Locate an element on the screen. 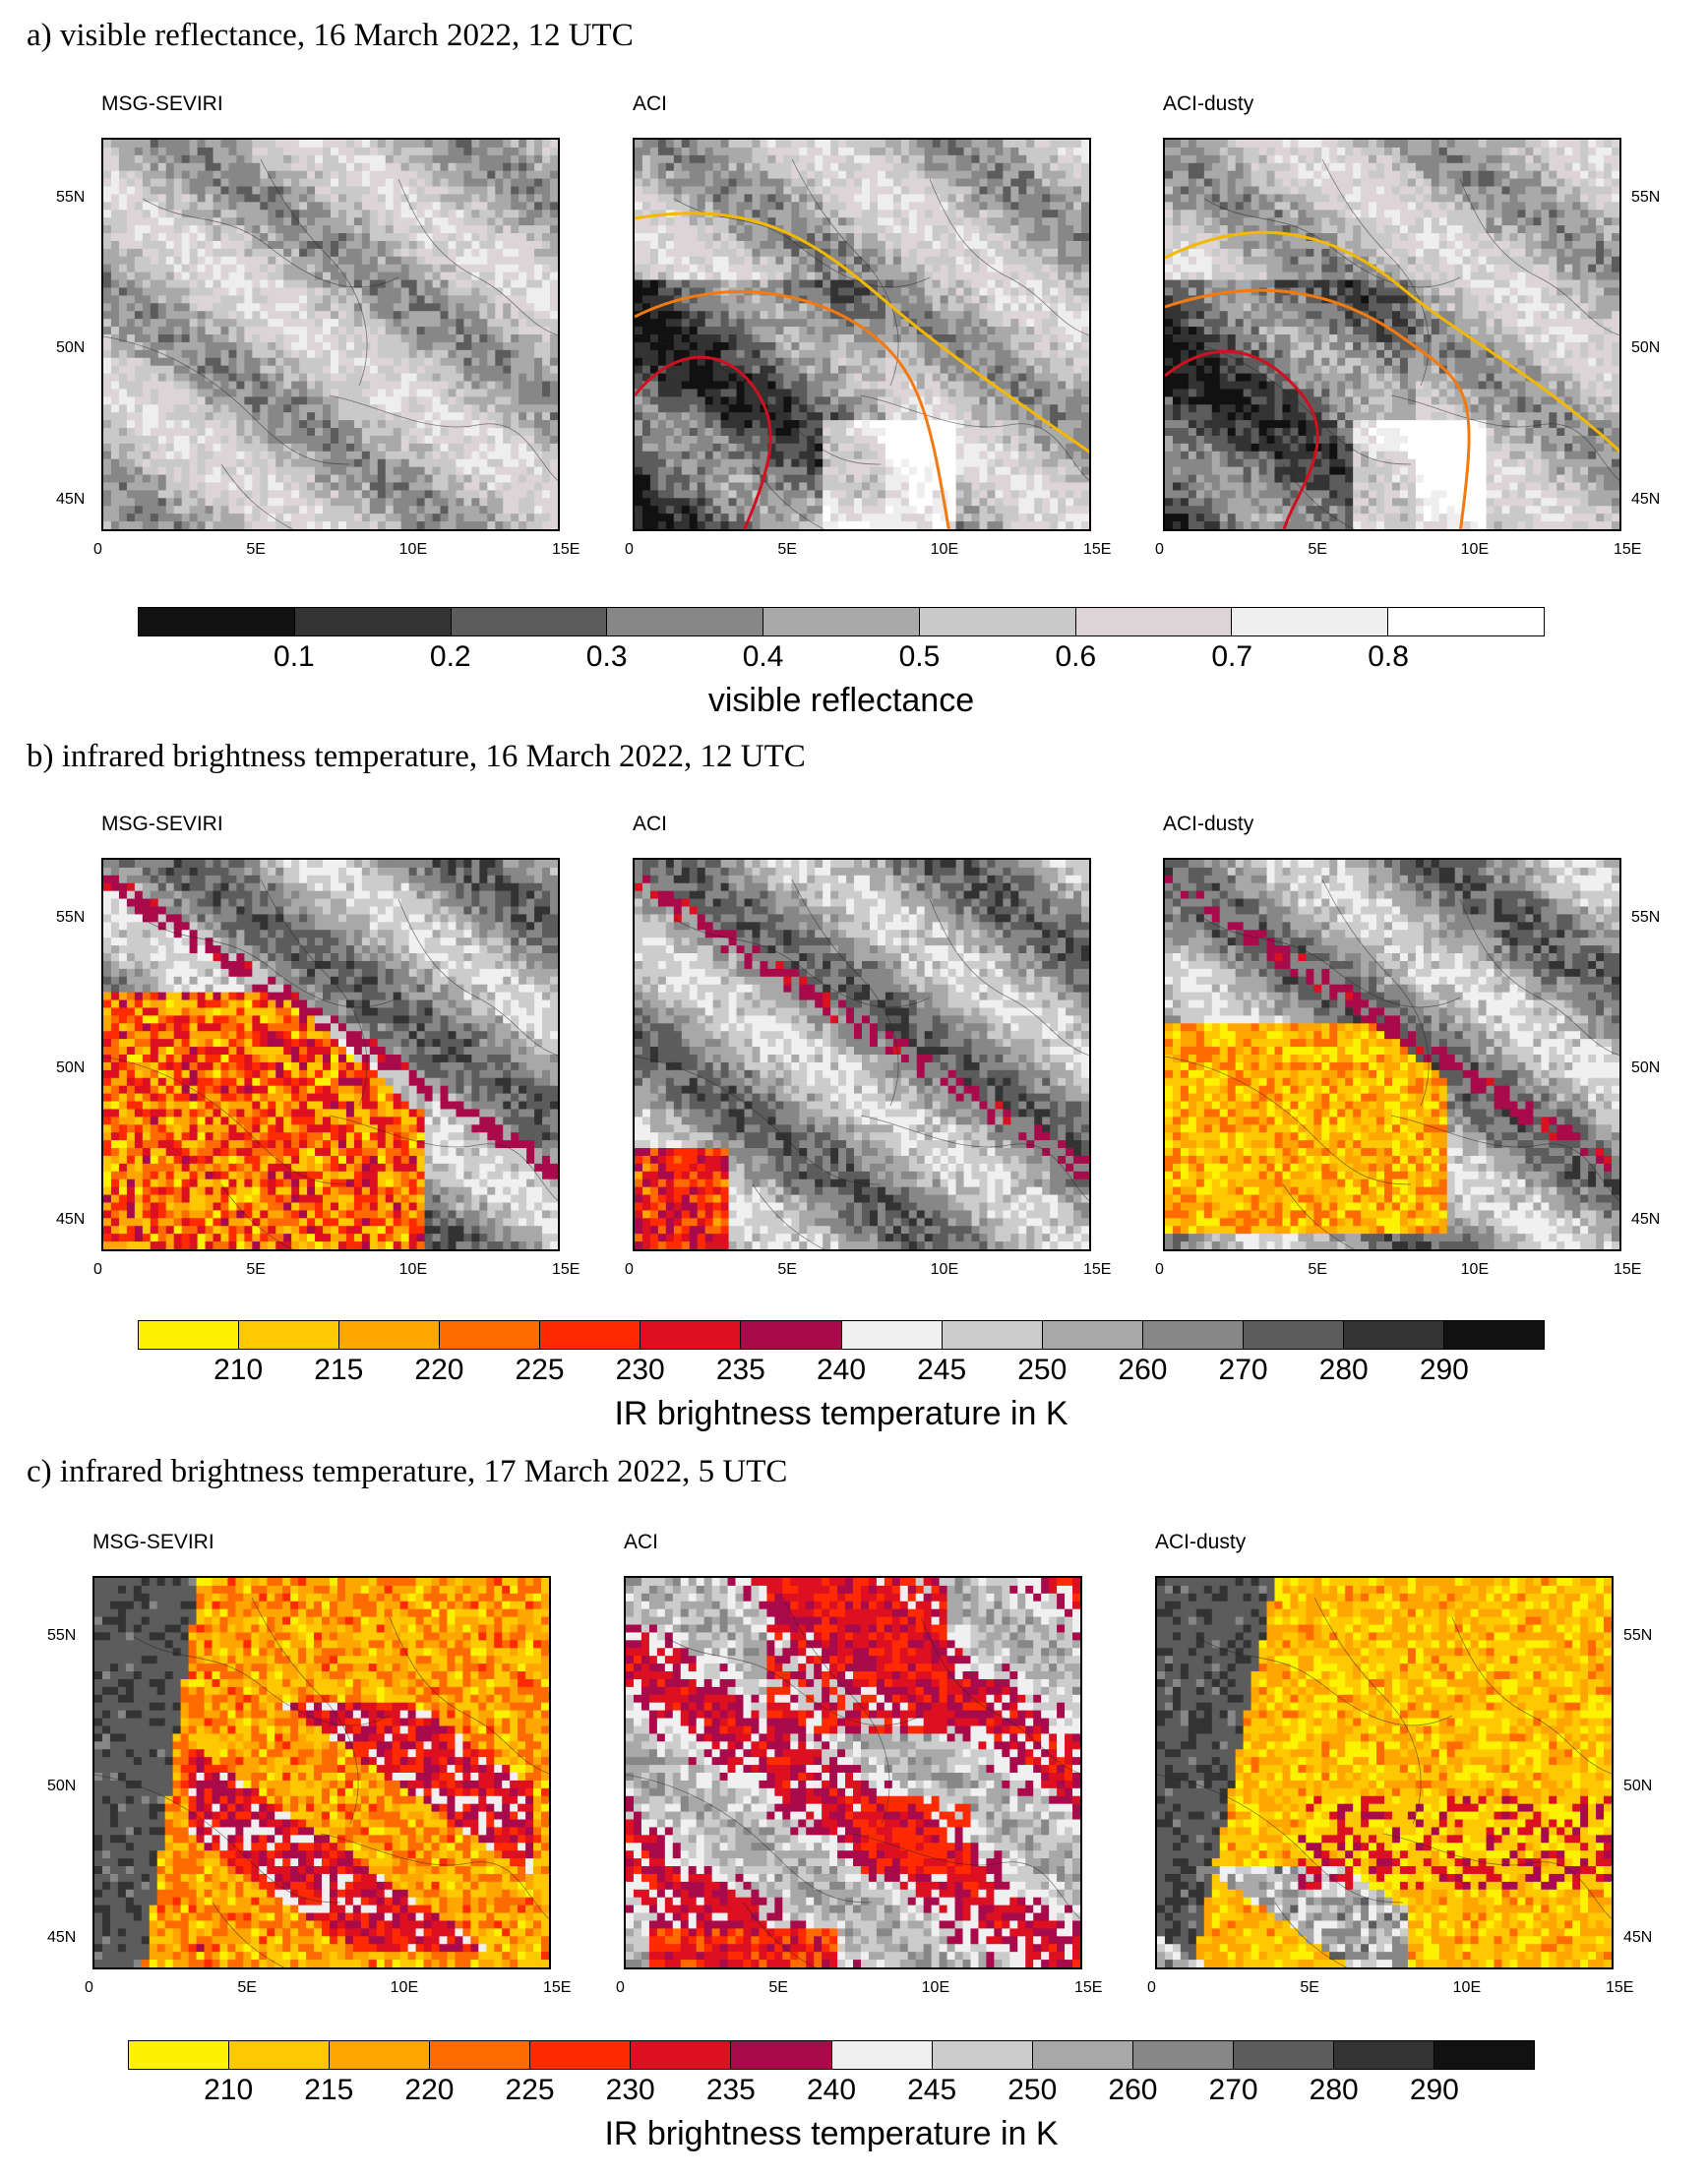 This screenshot has height=2177, width=1708. colorbar-tick-label: 0.2 is located at coordinates (450, 657).